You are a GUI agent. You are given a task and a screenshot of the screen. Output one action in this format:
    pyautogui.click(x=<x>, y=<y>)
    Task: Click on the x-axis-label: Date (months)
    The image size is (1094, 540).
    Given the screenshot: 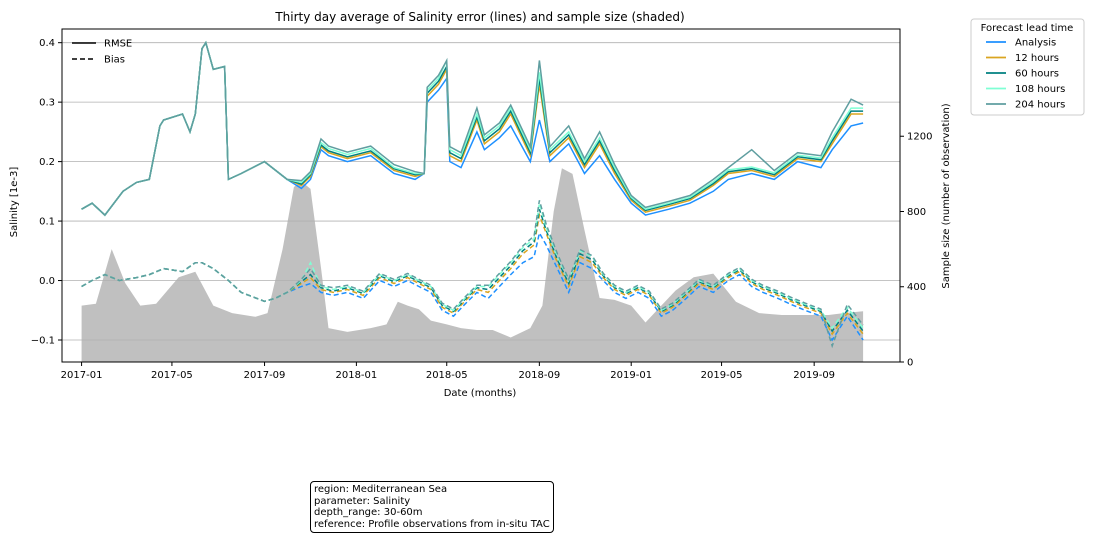 What is the action you would take?
    pyautogui.click(x=480, y=393)
    